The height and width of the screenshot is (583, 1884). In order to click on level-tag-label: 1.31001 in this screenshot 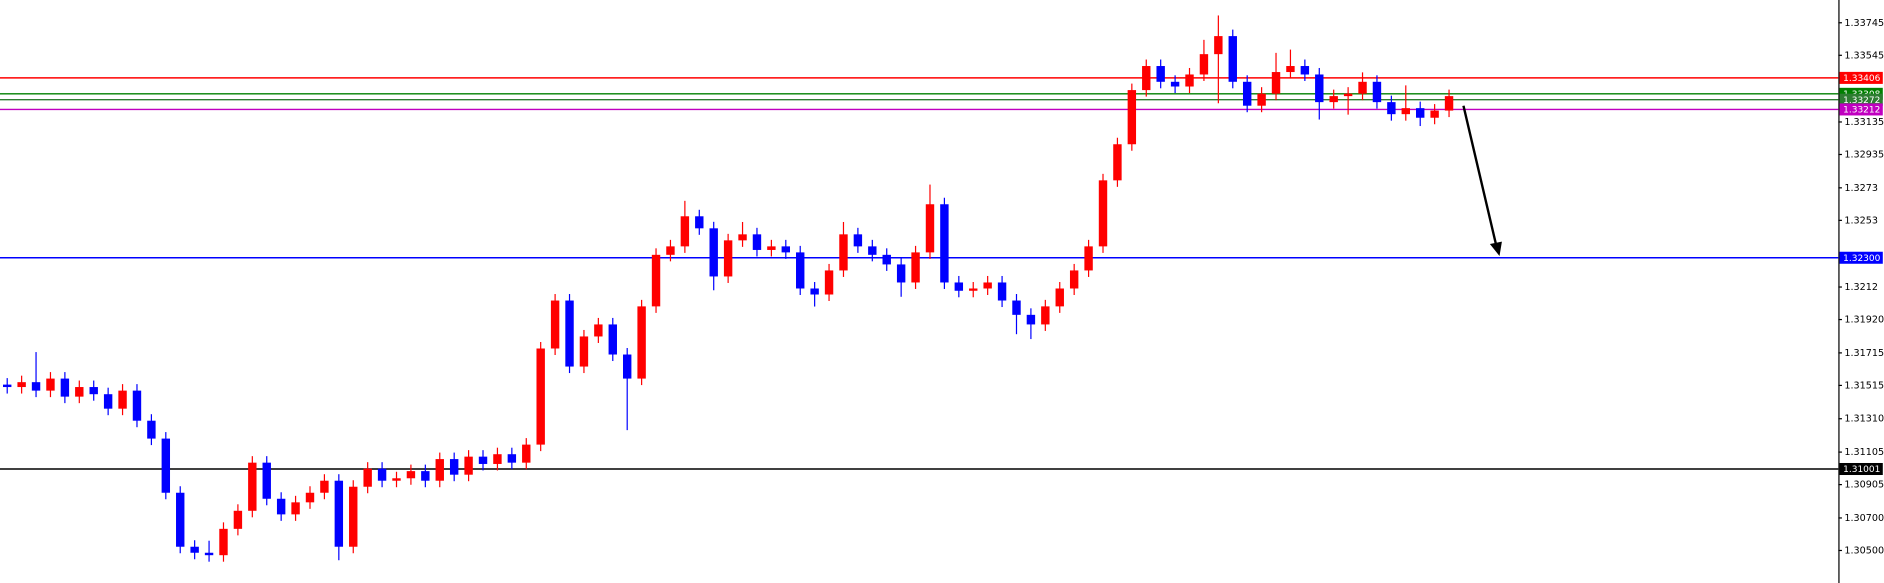, I will do `click(1861, 470)`.